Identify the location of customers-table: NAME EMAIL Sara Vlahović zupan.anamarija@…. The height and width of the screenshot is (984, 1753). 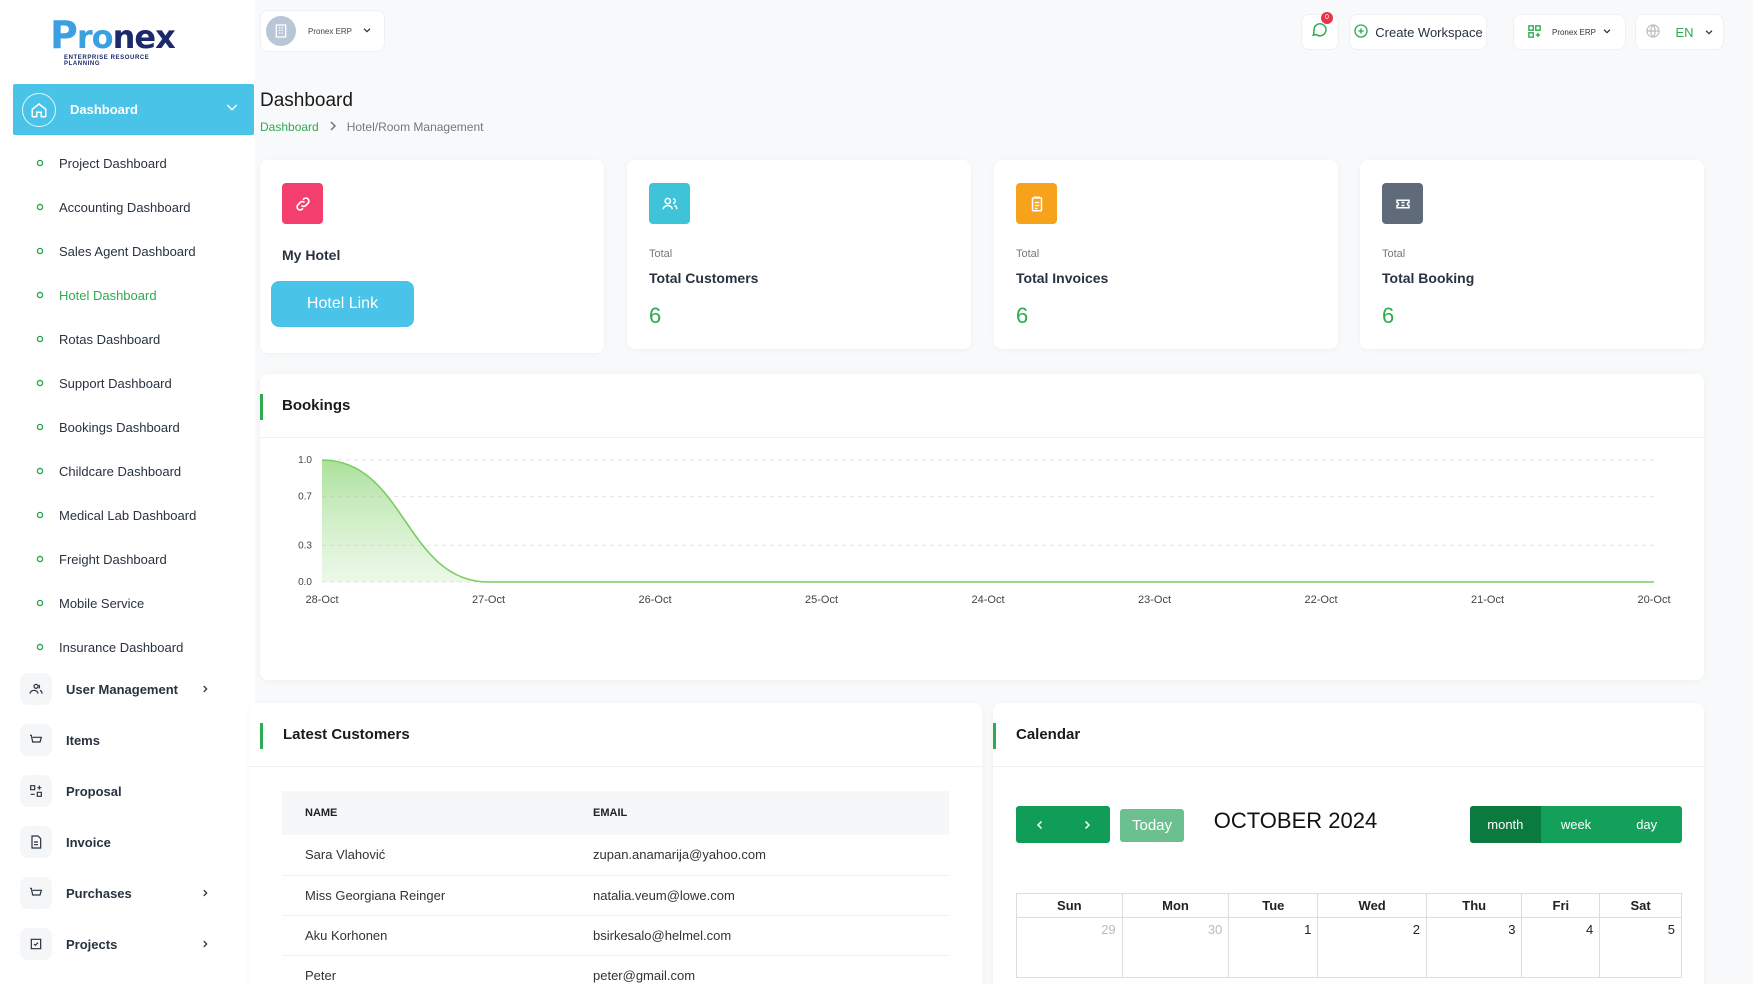
(615, 887).